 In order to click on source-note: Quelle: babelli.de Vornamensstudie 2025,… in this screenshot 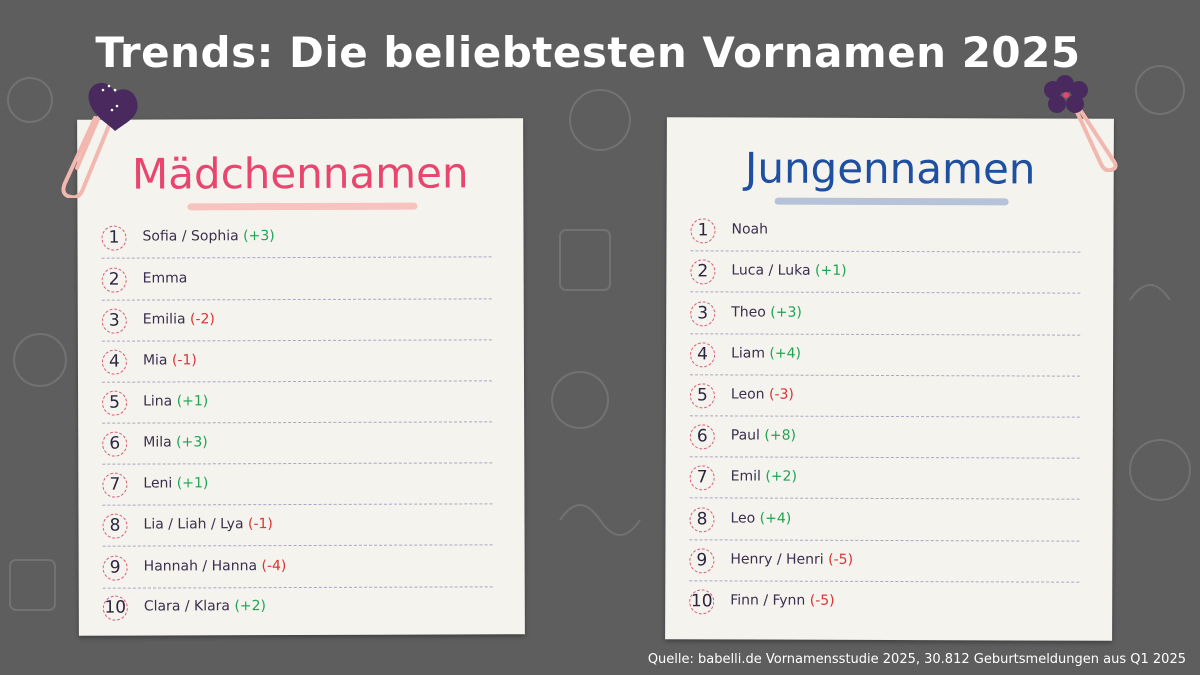, I will do `click(916, 659)`.